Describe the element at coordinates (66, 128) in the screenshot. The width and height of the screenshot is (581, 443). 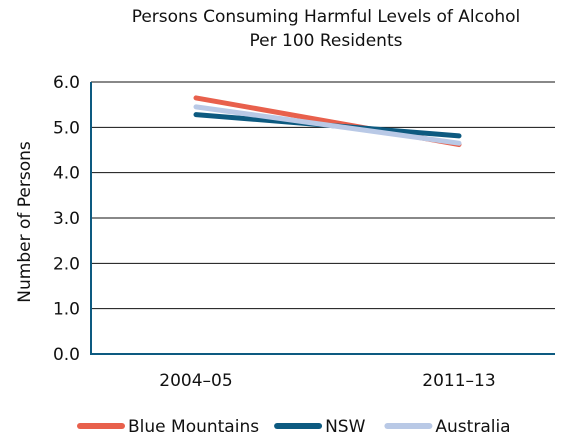
I see `y-tick-label: 5.0` at that location.